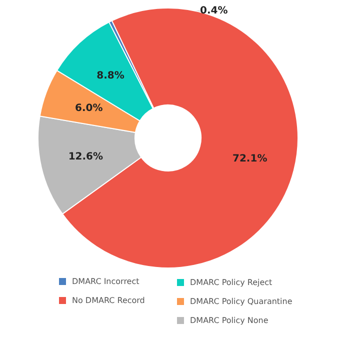 The height and width of the screenshot is (344, 340). I want to click on data-label: 12.6%, so click(86, 157).